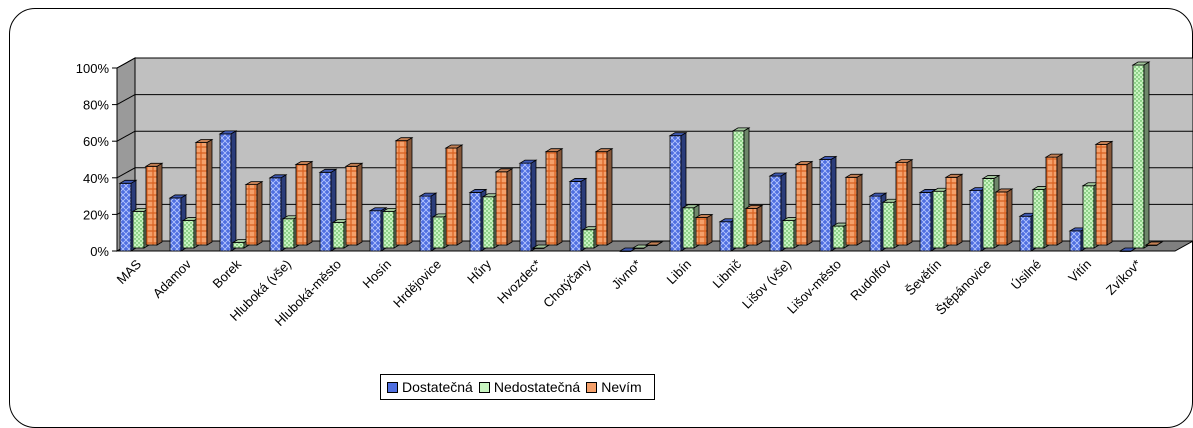 The image size is (1193, 428). Describe the element at coordinates (904, 202) in the screenshot. I see `bar-Nevím-Rudolfov` at that location.